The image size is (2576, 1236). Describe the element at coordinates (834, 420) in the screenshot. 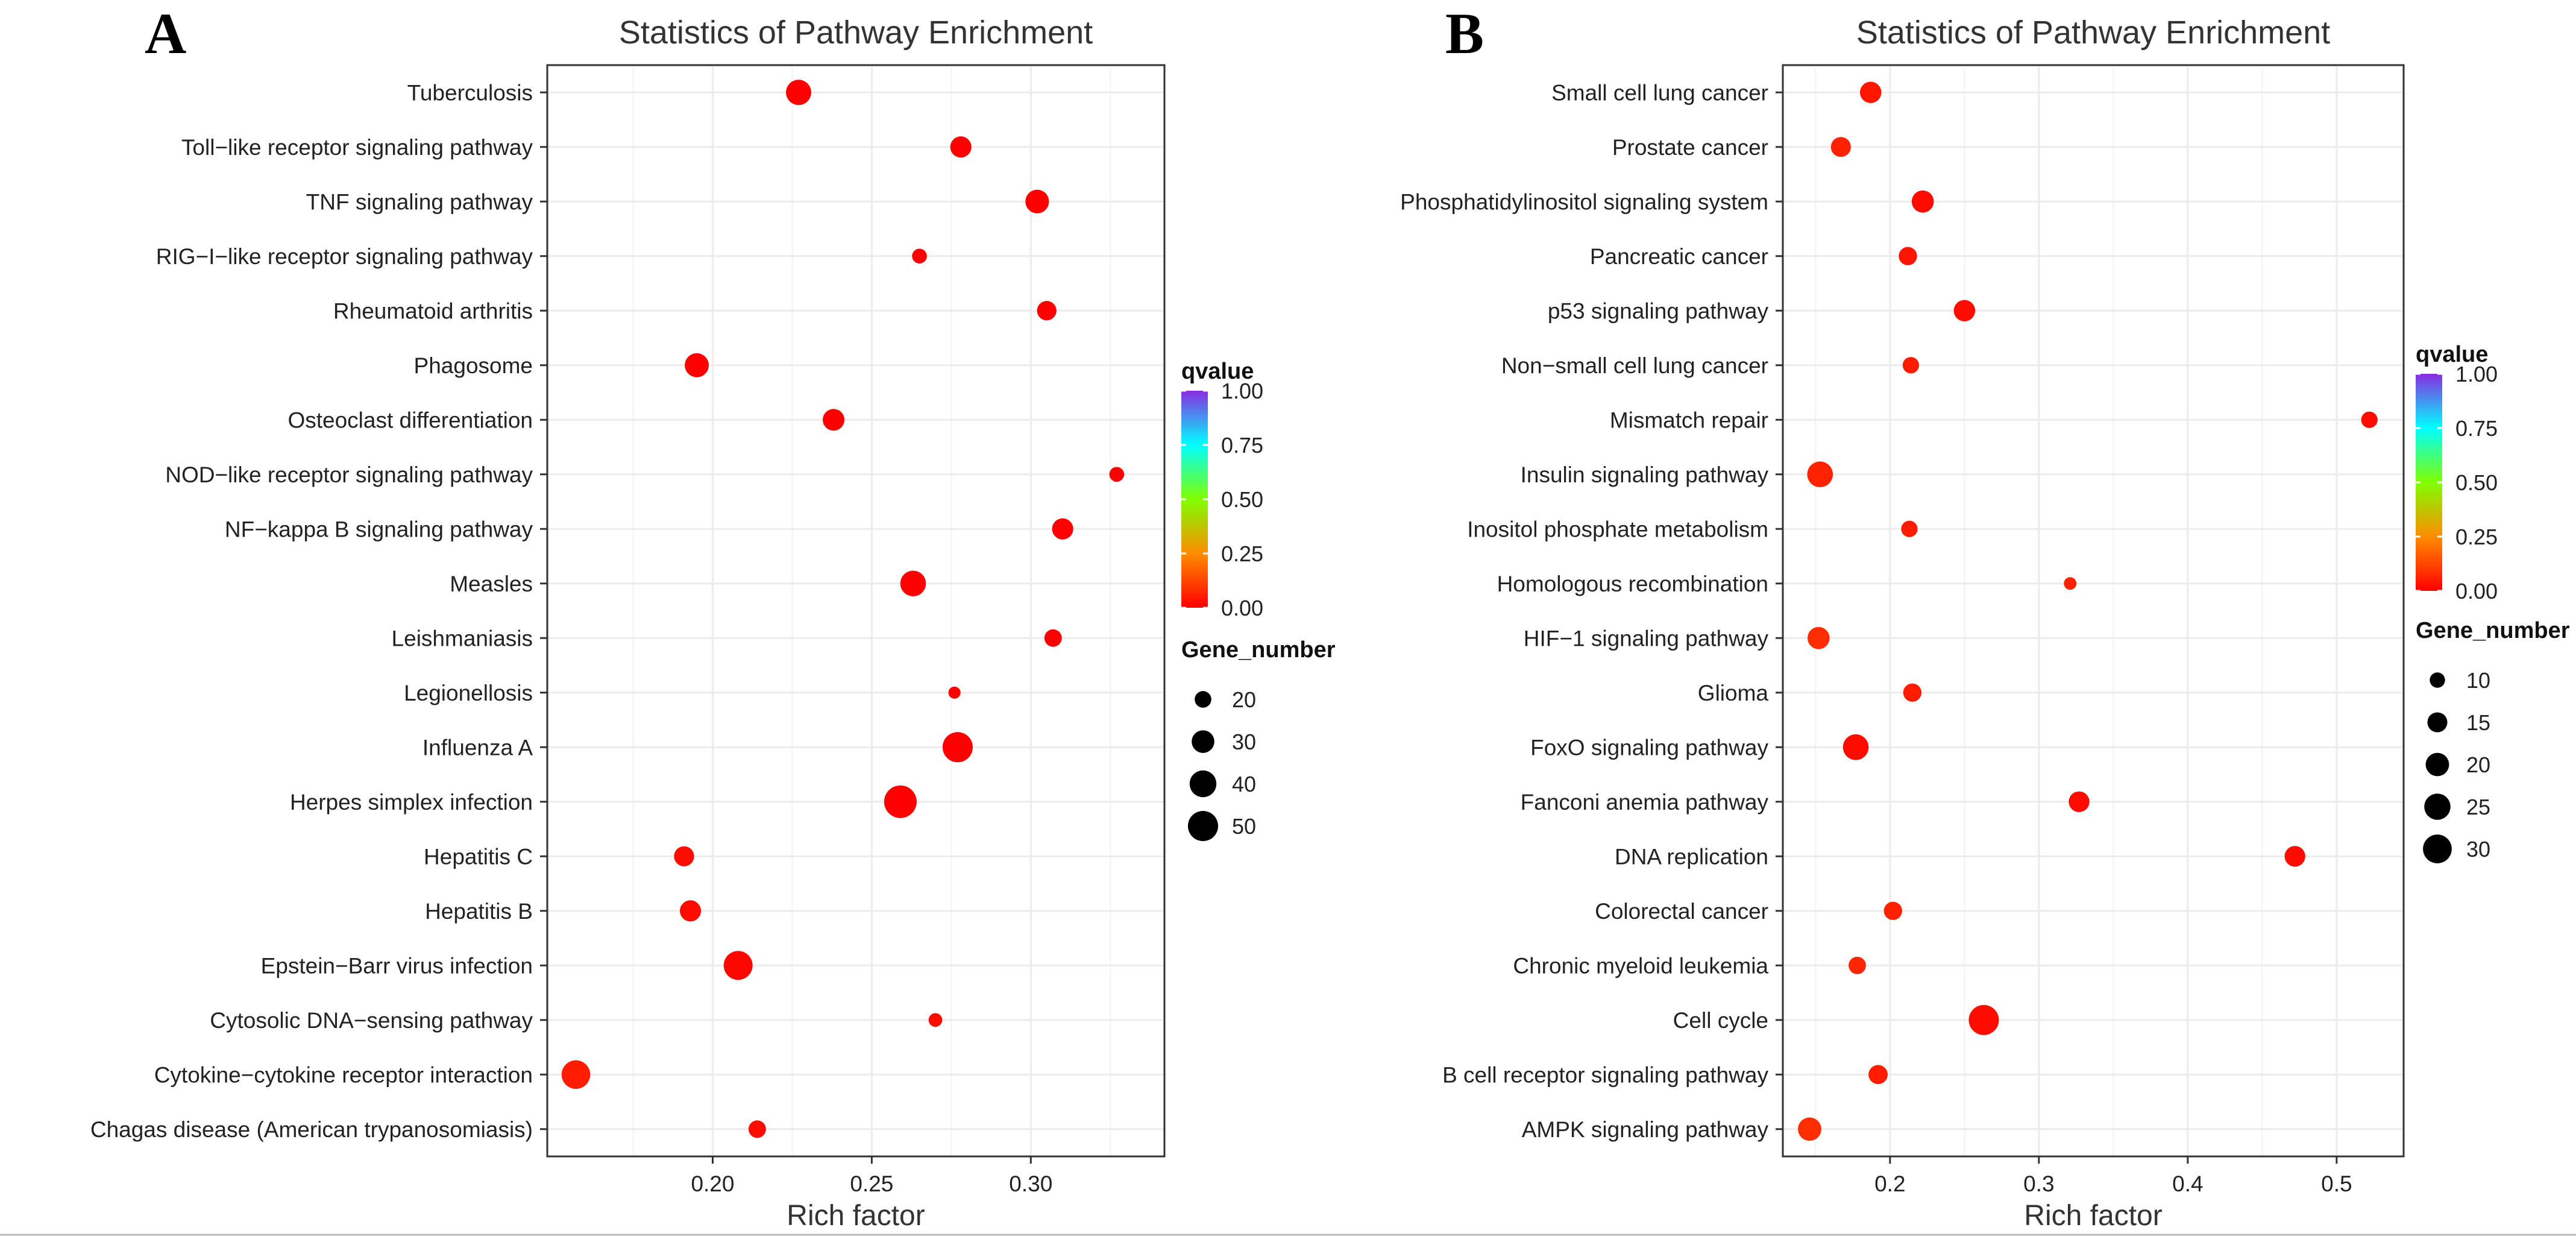

I see `point-osteoclast-differentiation` at that location.